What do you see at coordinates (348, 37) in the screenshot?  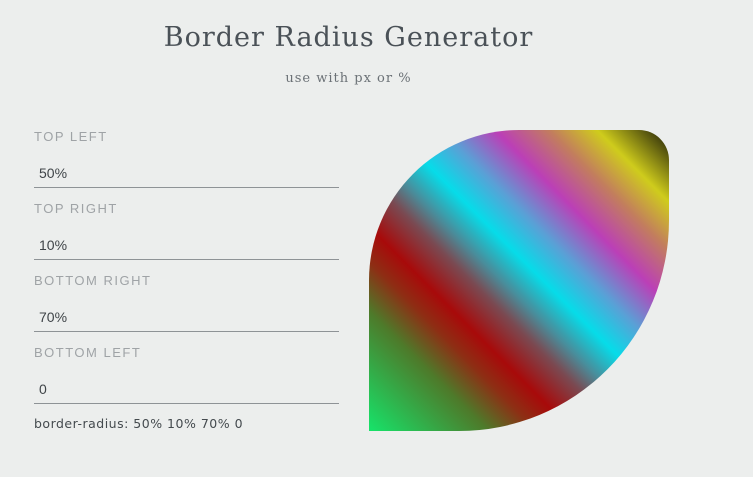 I see `page-title: Border Radius Generator` at bounding box center [348, 37].